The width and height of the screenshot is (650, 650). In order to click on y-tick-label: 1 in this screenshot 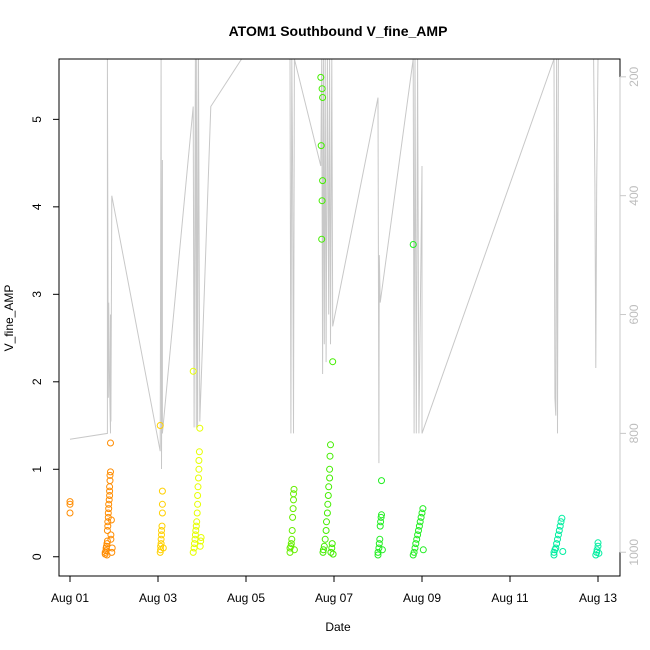, I will do `click(37, 469)`.